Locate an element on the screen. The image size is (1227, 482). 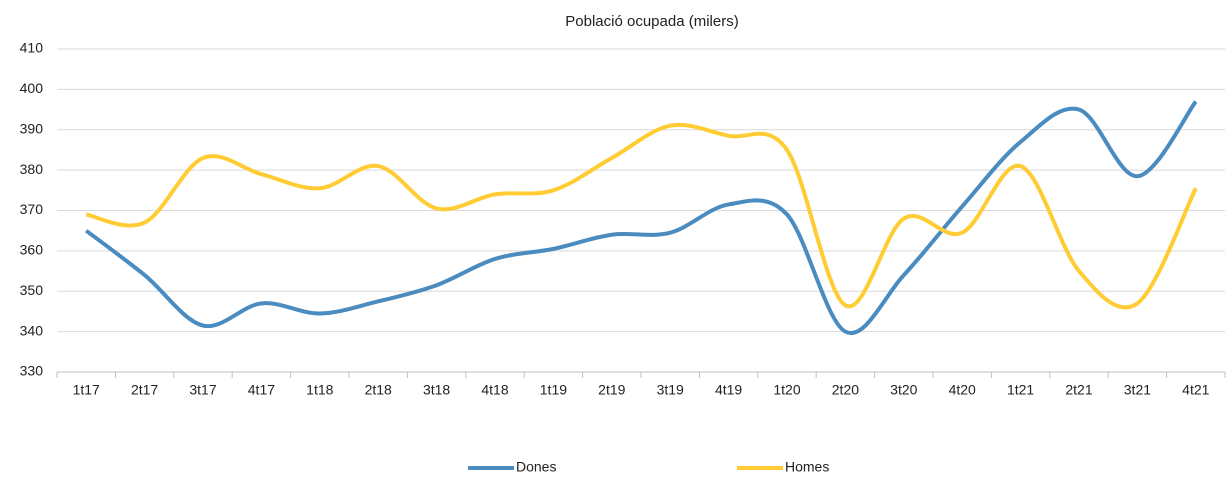
x-tick-label: 3t19 is located at coordinates (670, 390).